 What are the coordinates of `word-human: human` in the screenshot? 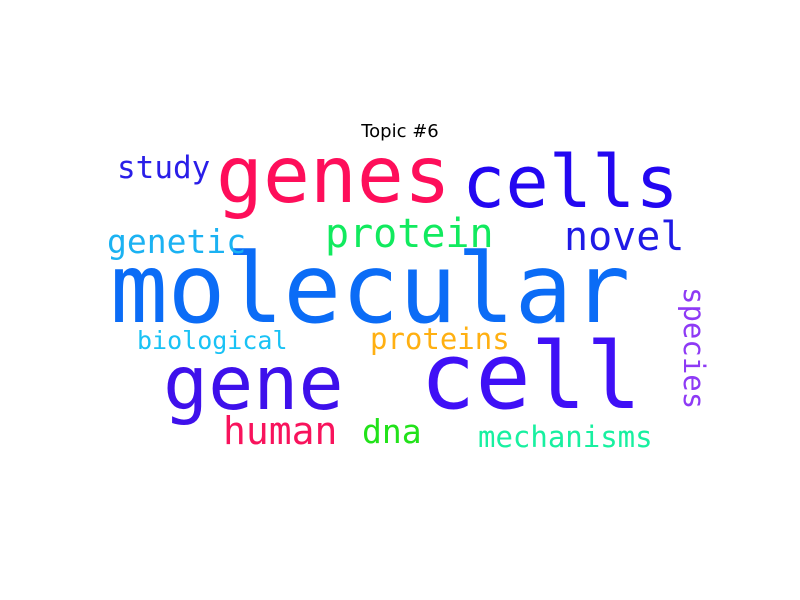 It's located at (280, 431).